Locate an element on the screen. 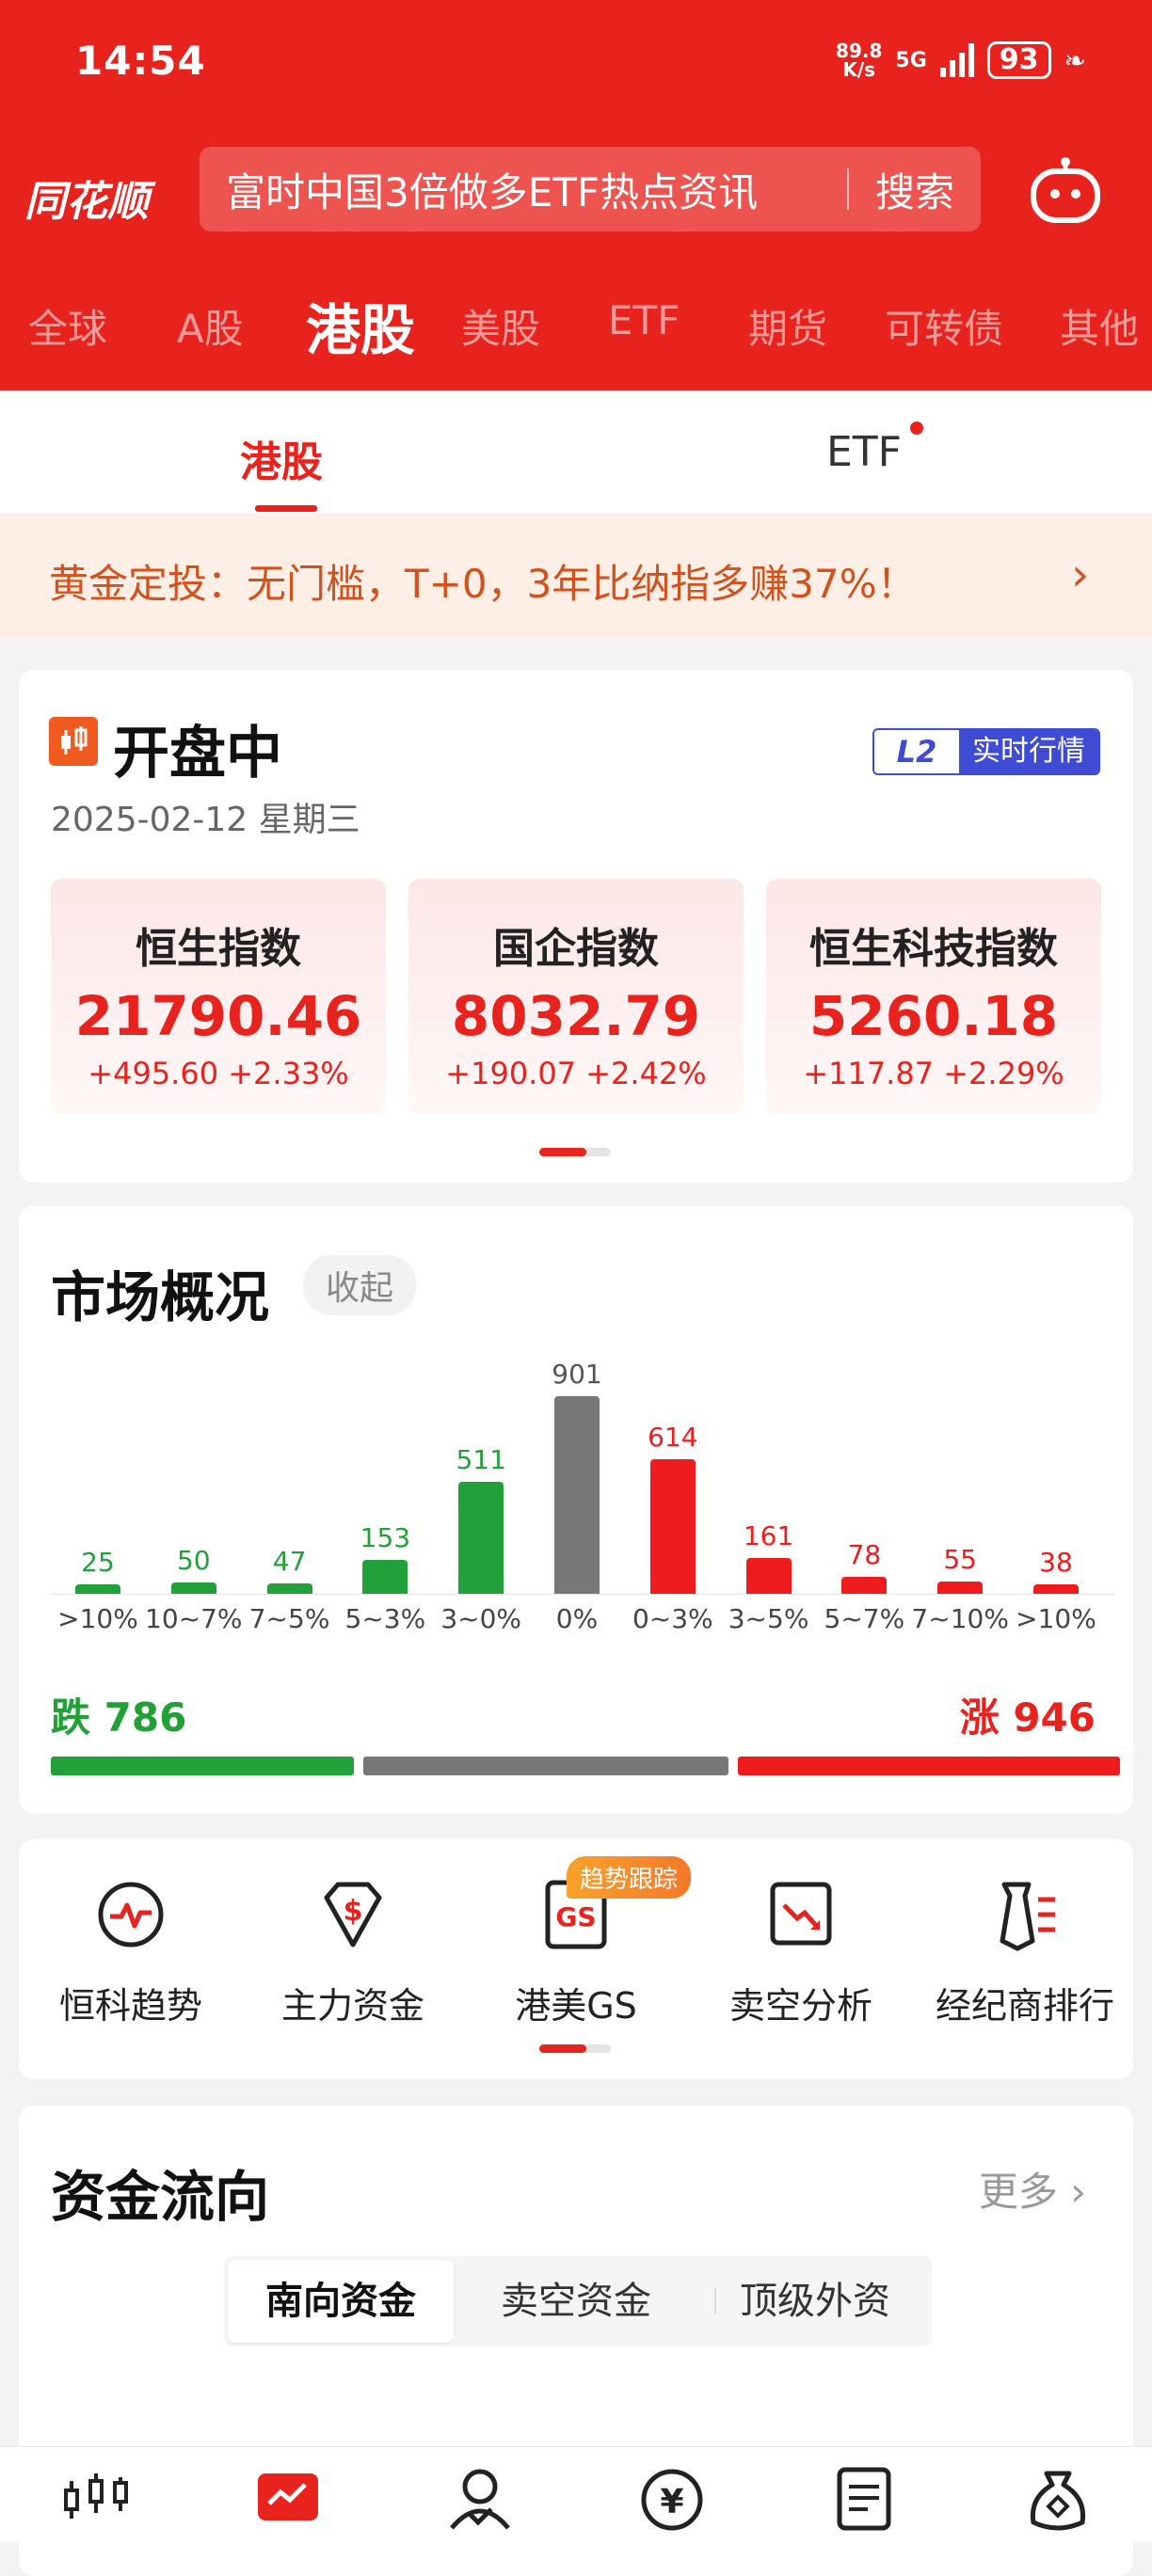 The width and height of the screenshot is (1152, 2576). index-change: +495.60 +2.33% is located at coordinates (218, 1073).